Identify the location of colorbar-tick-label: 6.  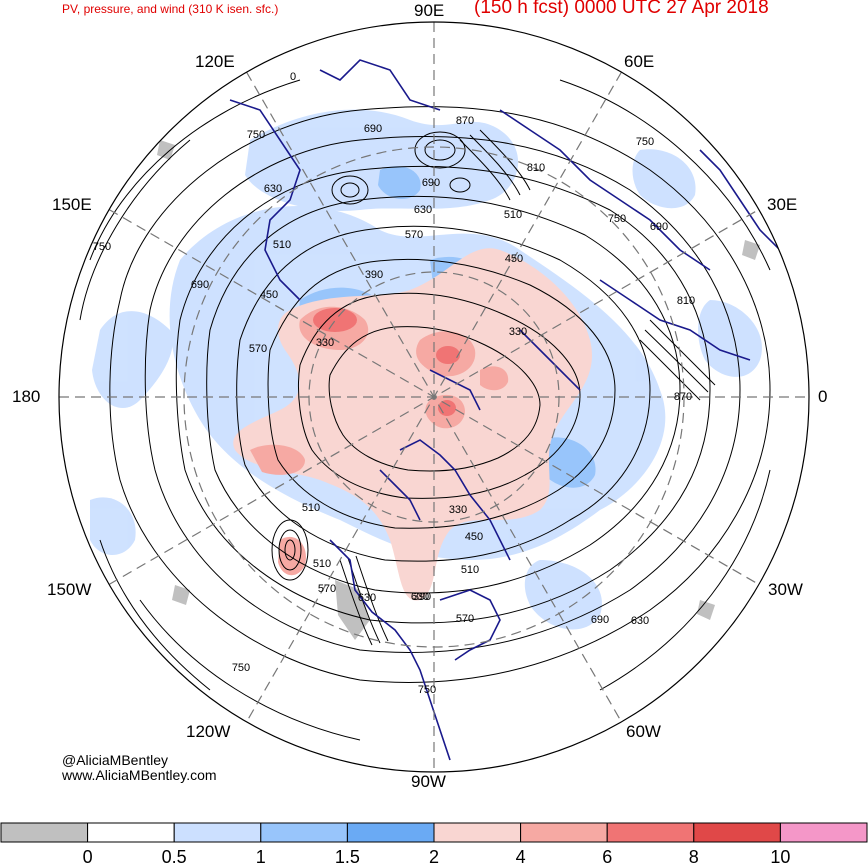
(607, 856).